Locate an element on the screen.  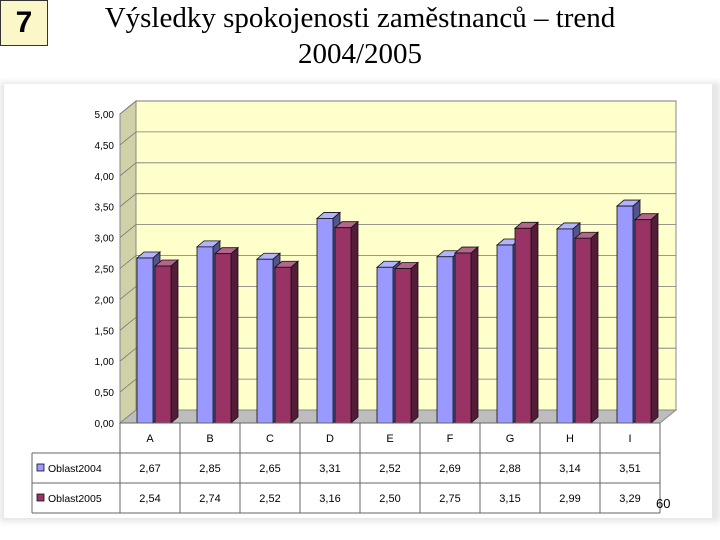
y-tick-label: 4,00 is located at coordinates (105, 177).